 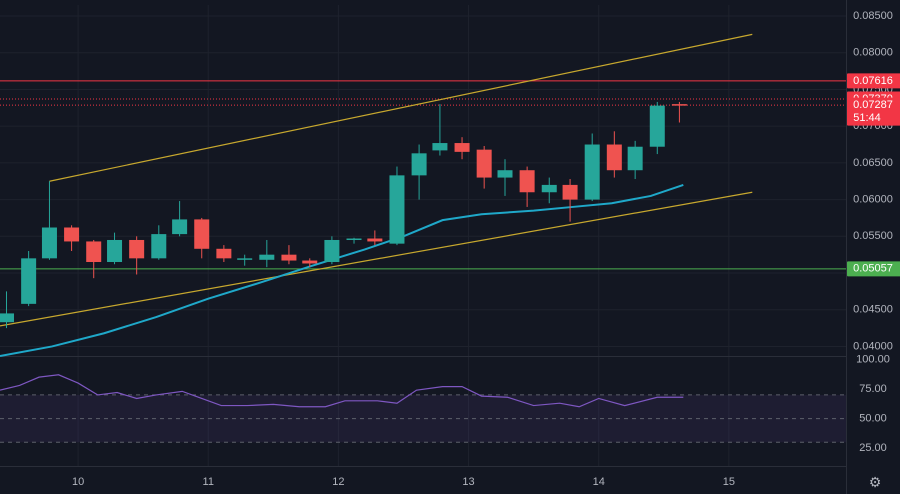 What do you see at coordinates (873, 163) in the screenshot?
I see `price-tick-label: 0.06500` at bounding box center [873, 163].